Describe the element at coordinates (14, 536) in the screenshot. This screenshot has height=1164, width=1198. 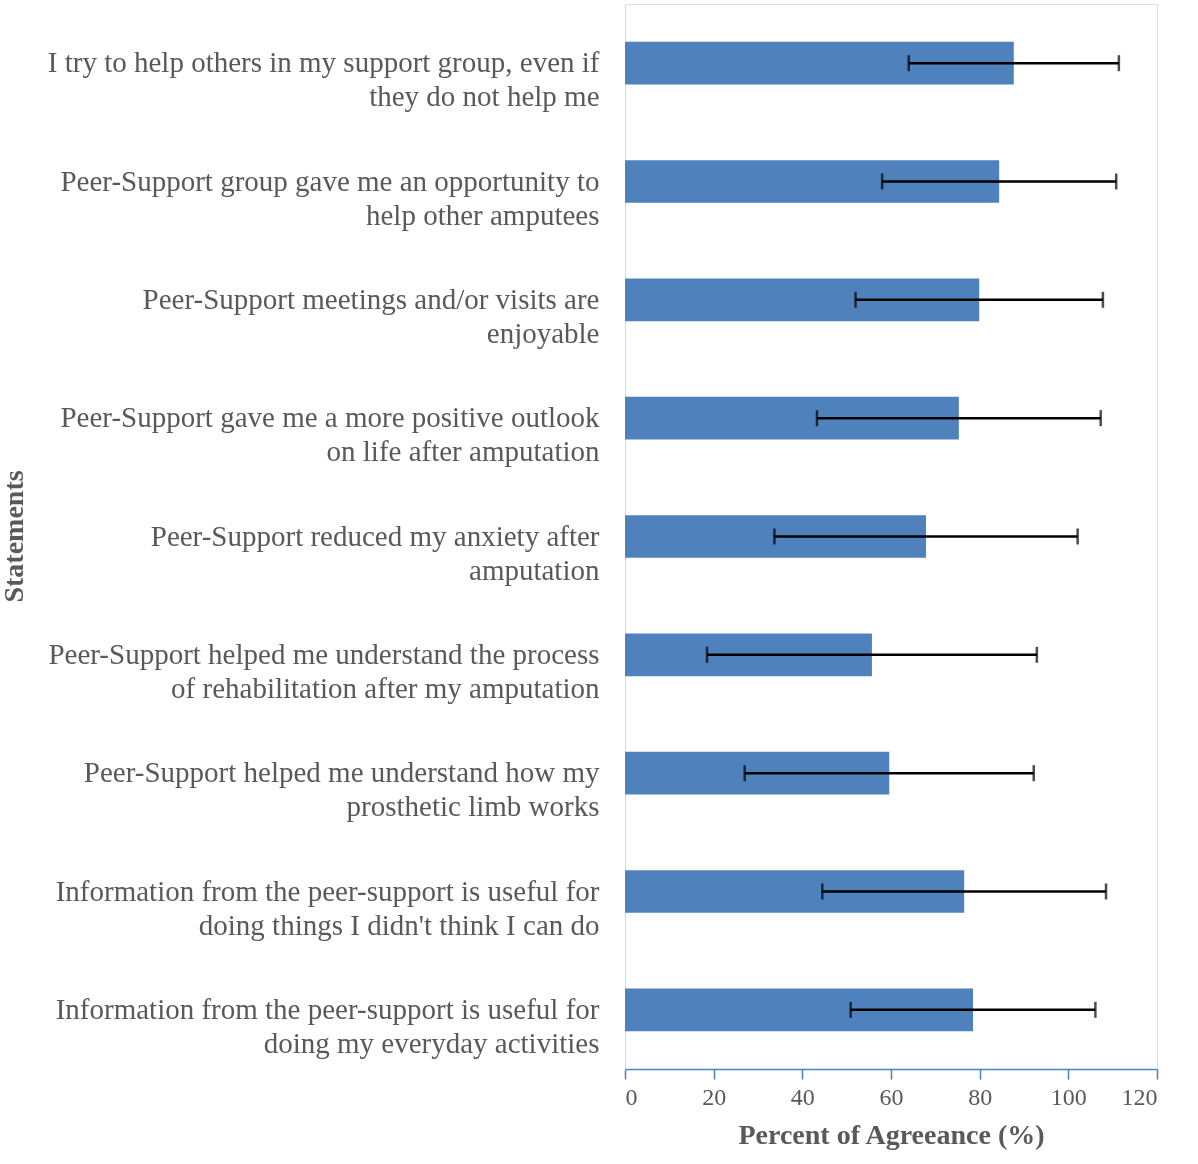
I see `y-axis-title: Statements` at that location.